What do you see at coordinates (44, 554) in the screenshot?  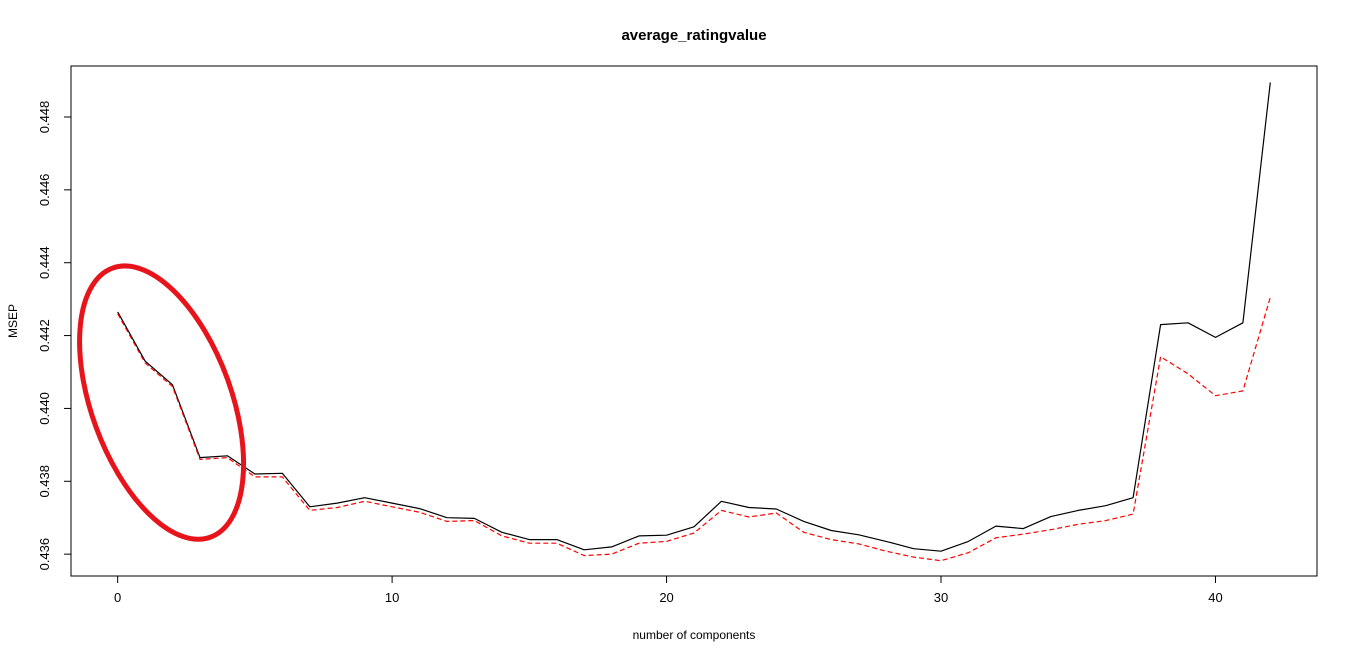 I see `y-tick-label: 0.436` at bounding box center [44, 554].